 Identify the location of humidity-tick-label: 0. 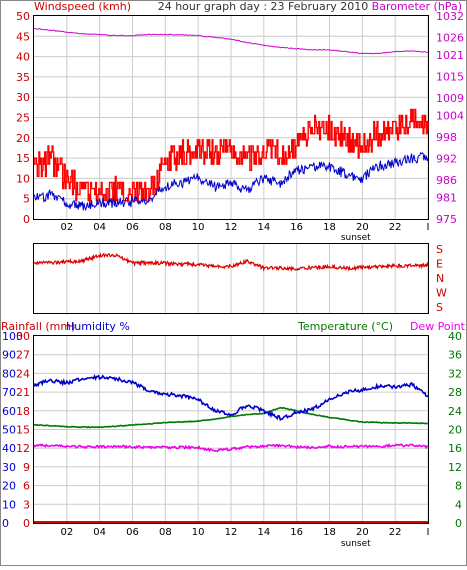
(5, 523).